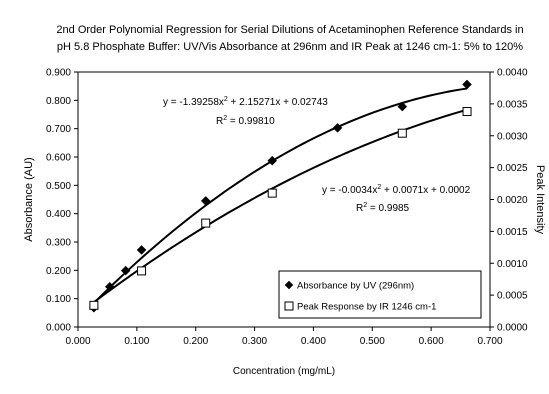  What do you see at coordinates (77, 341) in the screenshot?
I see `x-tick-label: 0.000` at bounding box center [77, 341].